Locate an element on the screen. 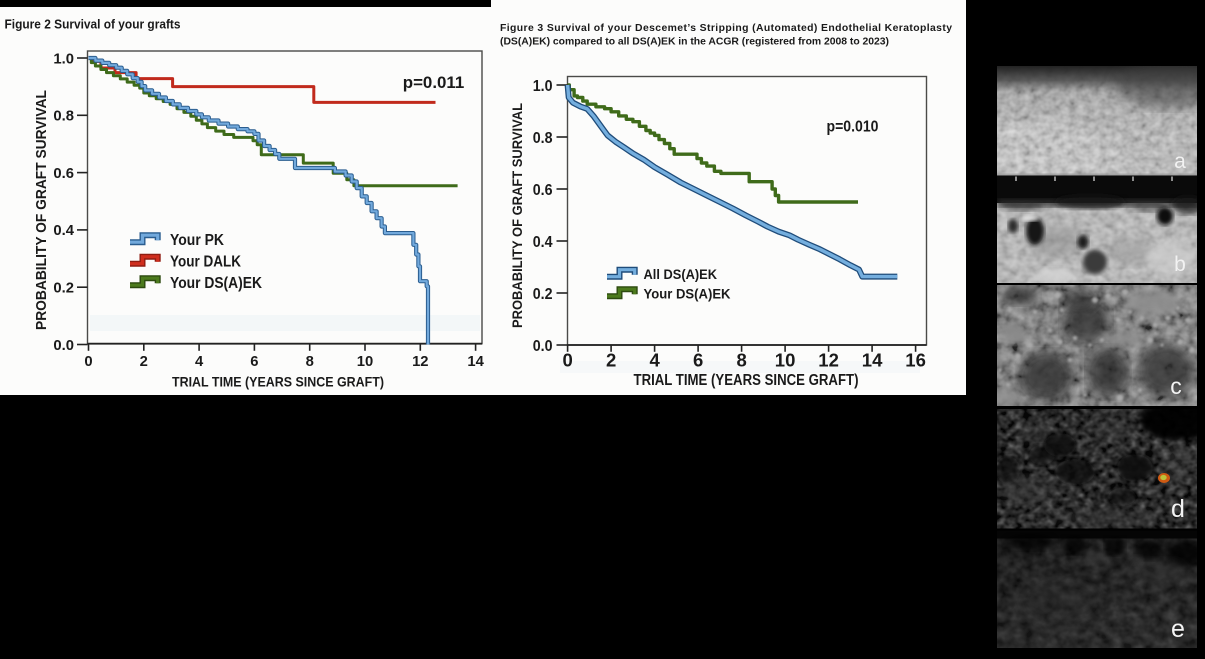  svg-text: Your PK is located at coordinates (197, 240).